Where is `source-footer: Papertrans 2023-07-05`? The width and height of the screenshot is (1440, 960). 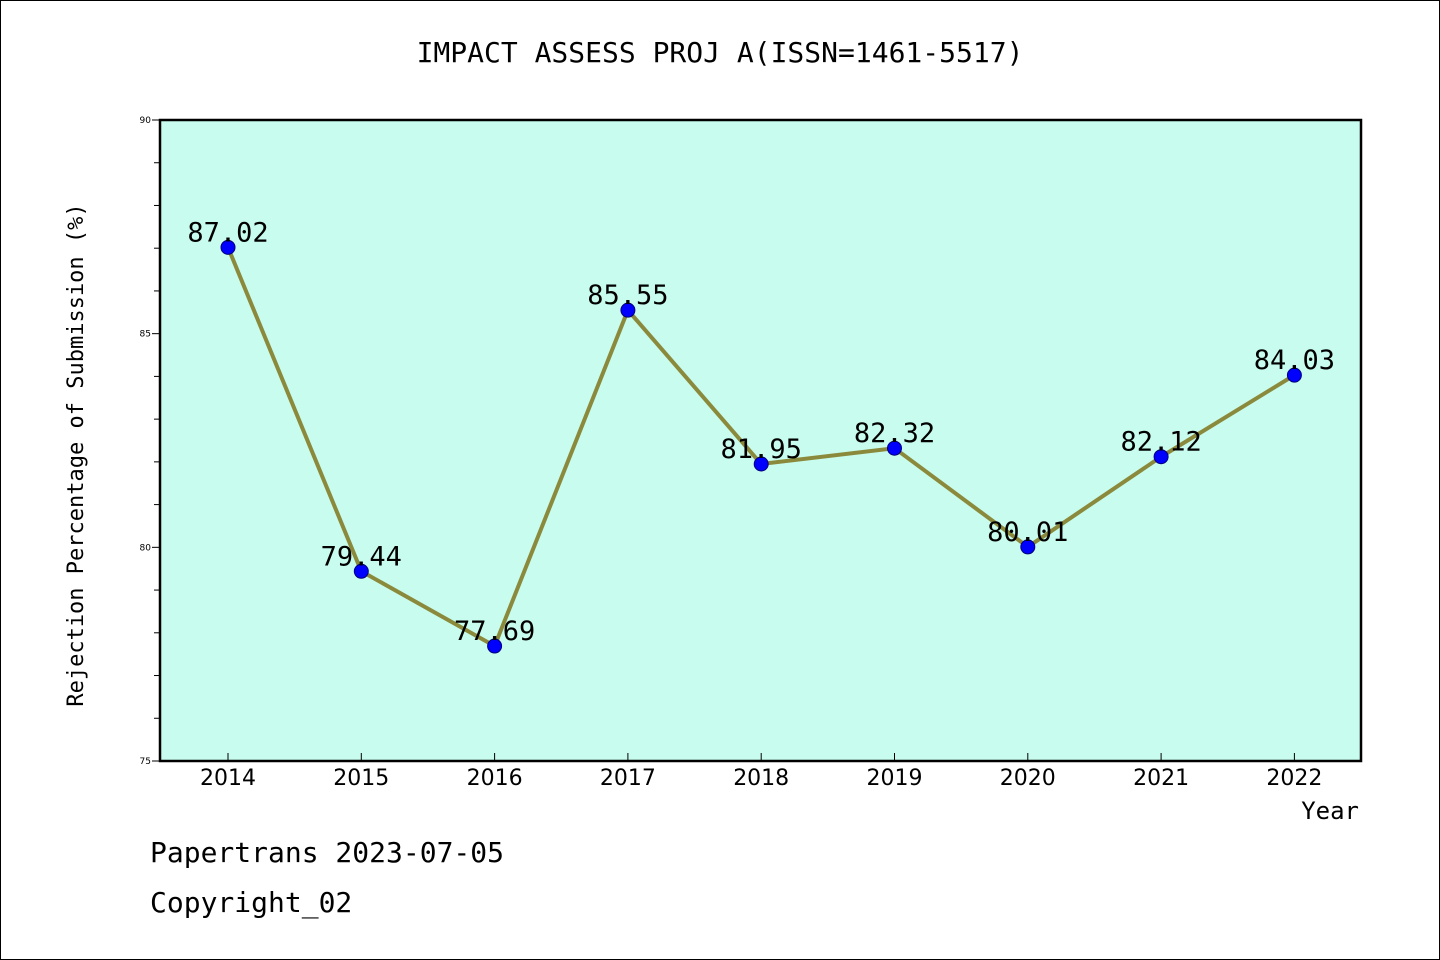 source-footer: Papertrans 2023-07-05 is located at coordinates (327, 852).